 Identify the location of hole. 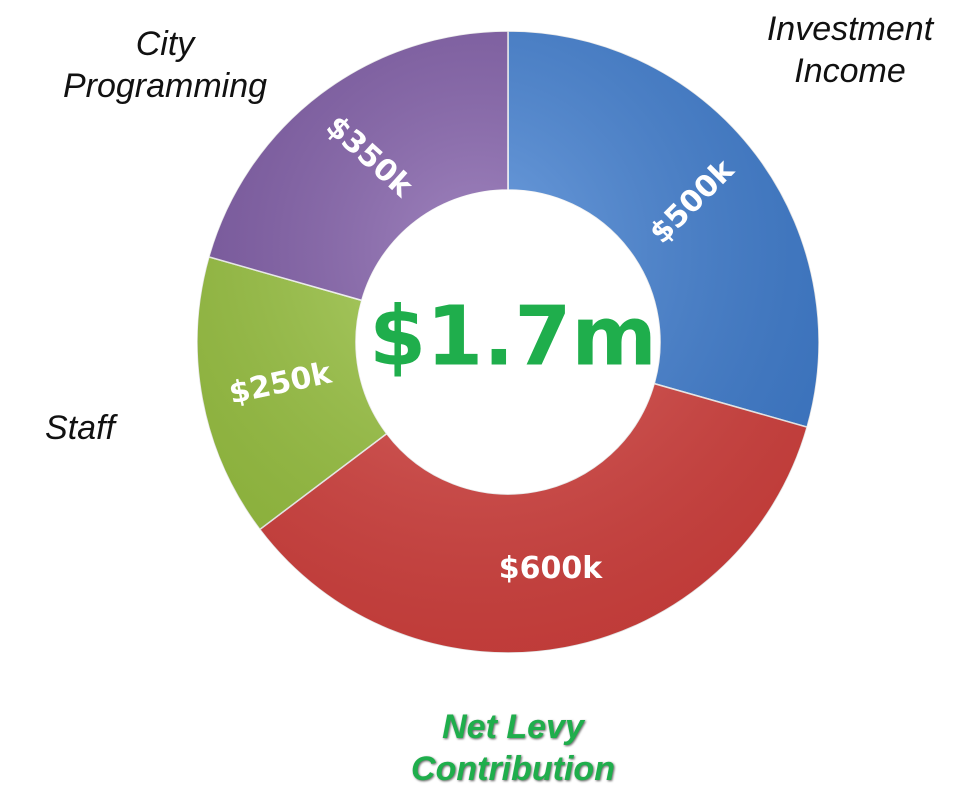
(508, 342).